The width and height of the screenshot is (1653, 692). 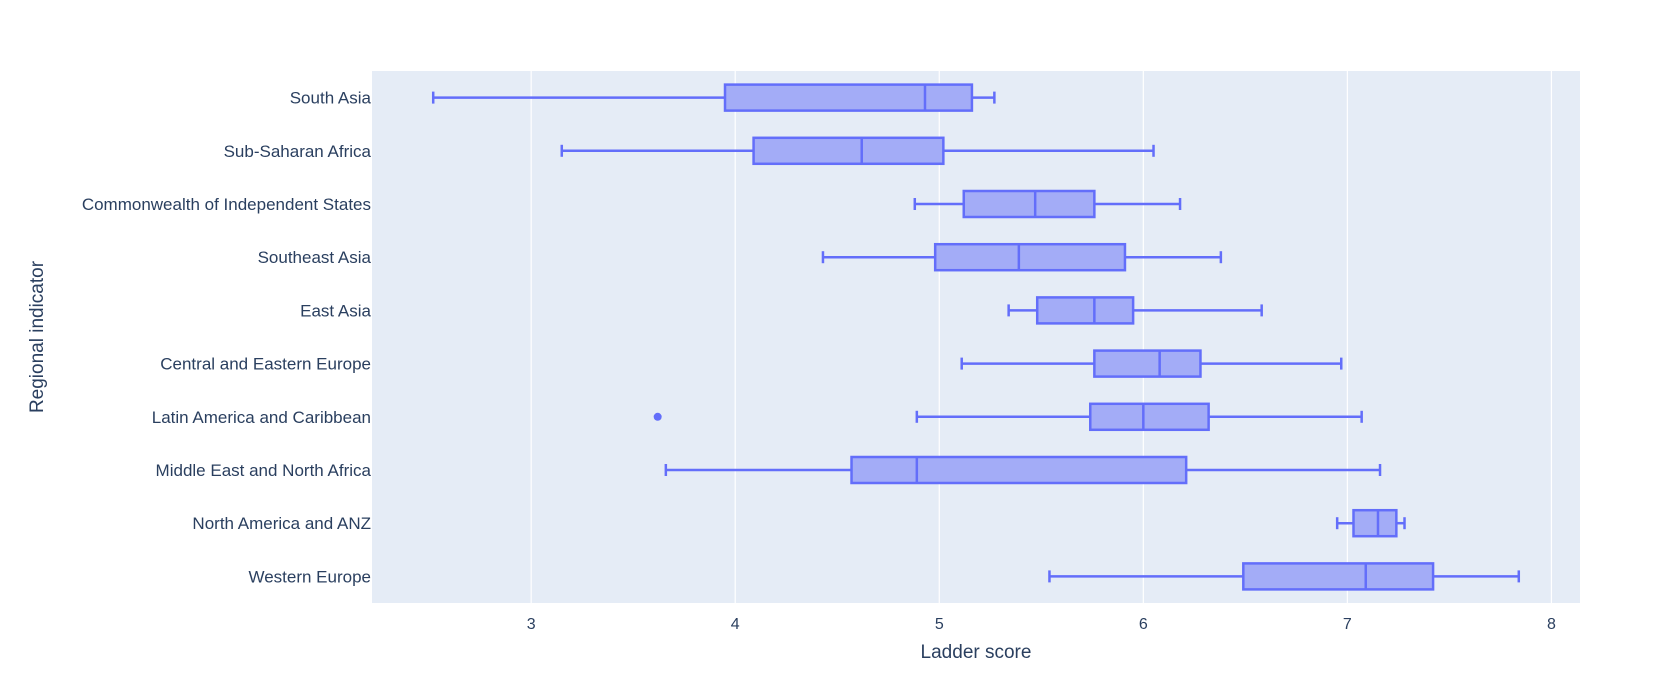 I want to click on x-tick-label: 7, so click(x=1347, y=624).